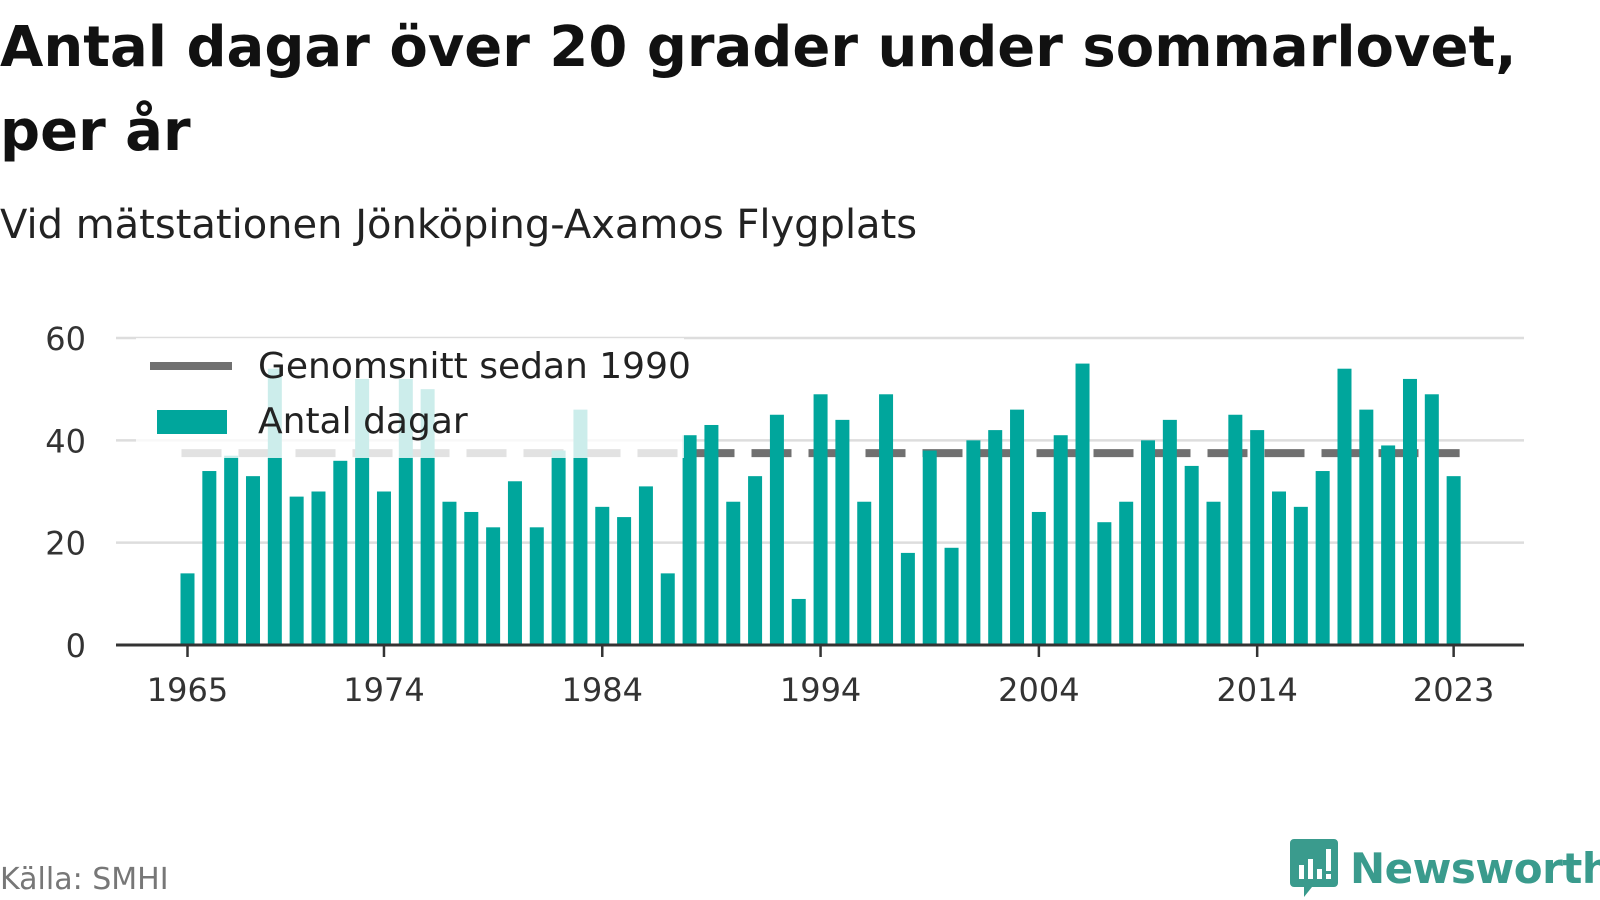  Describe the element at coordinates (1126, 573) in the screenshot. I see `bar-2008` at that location.